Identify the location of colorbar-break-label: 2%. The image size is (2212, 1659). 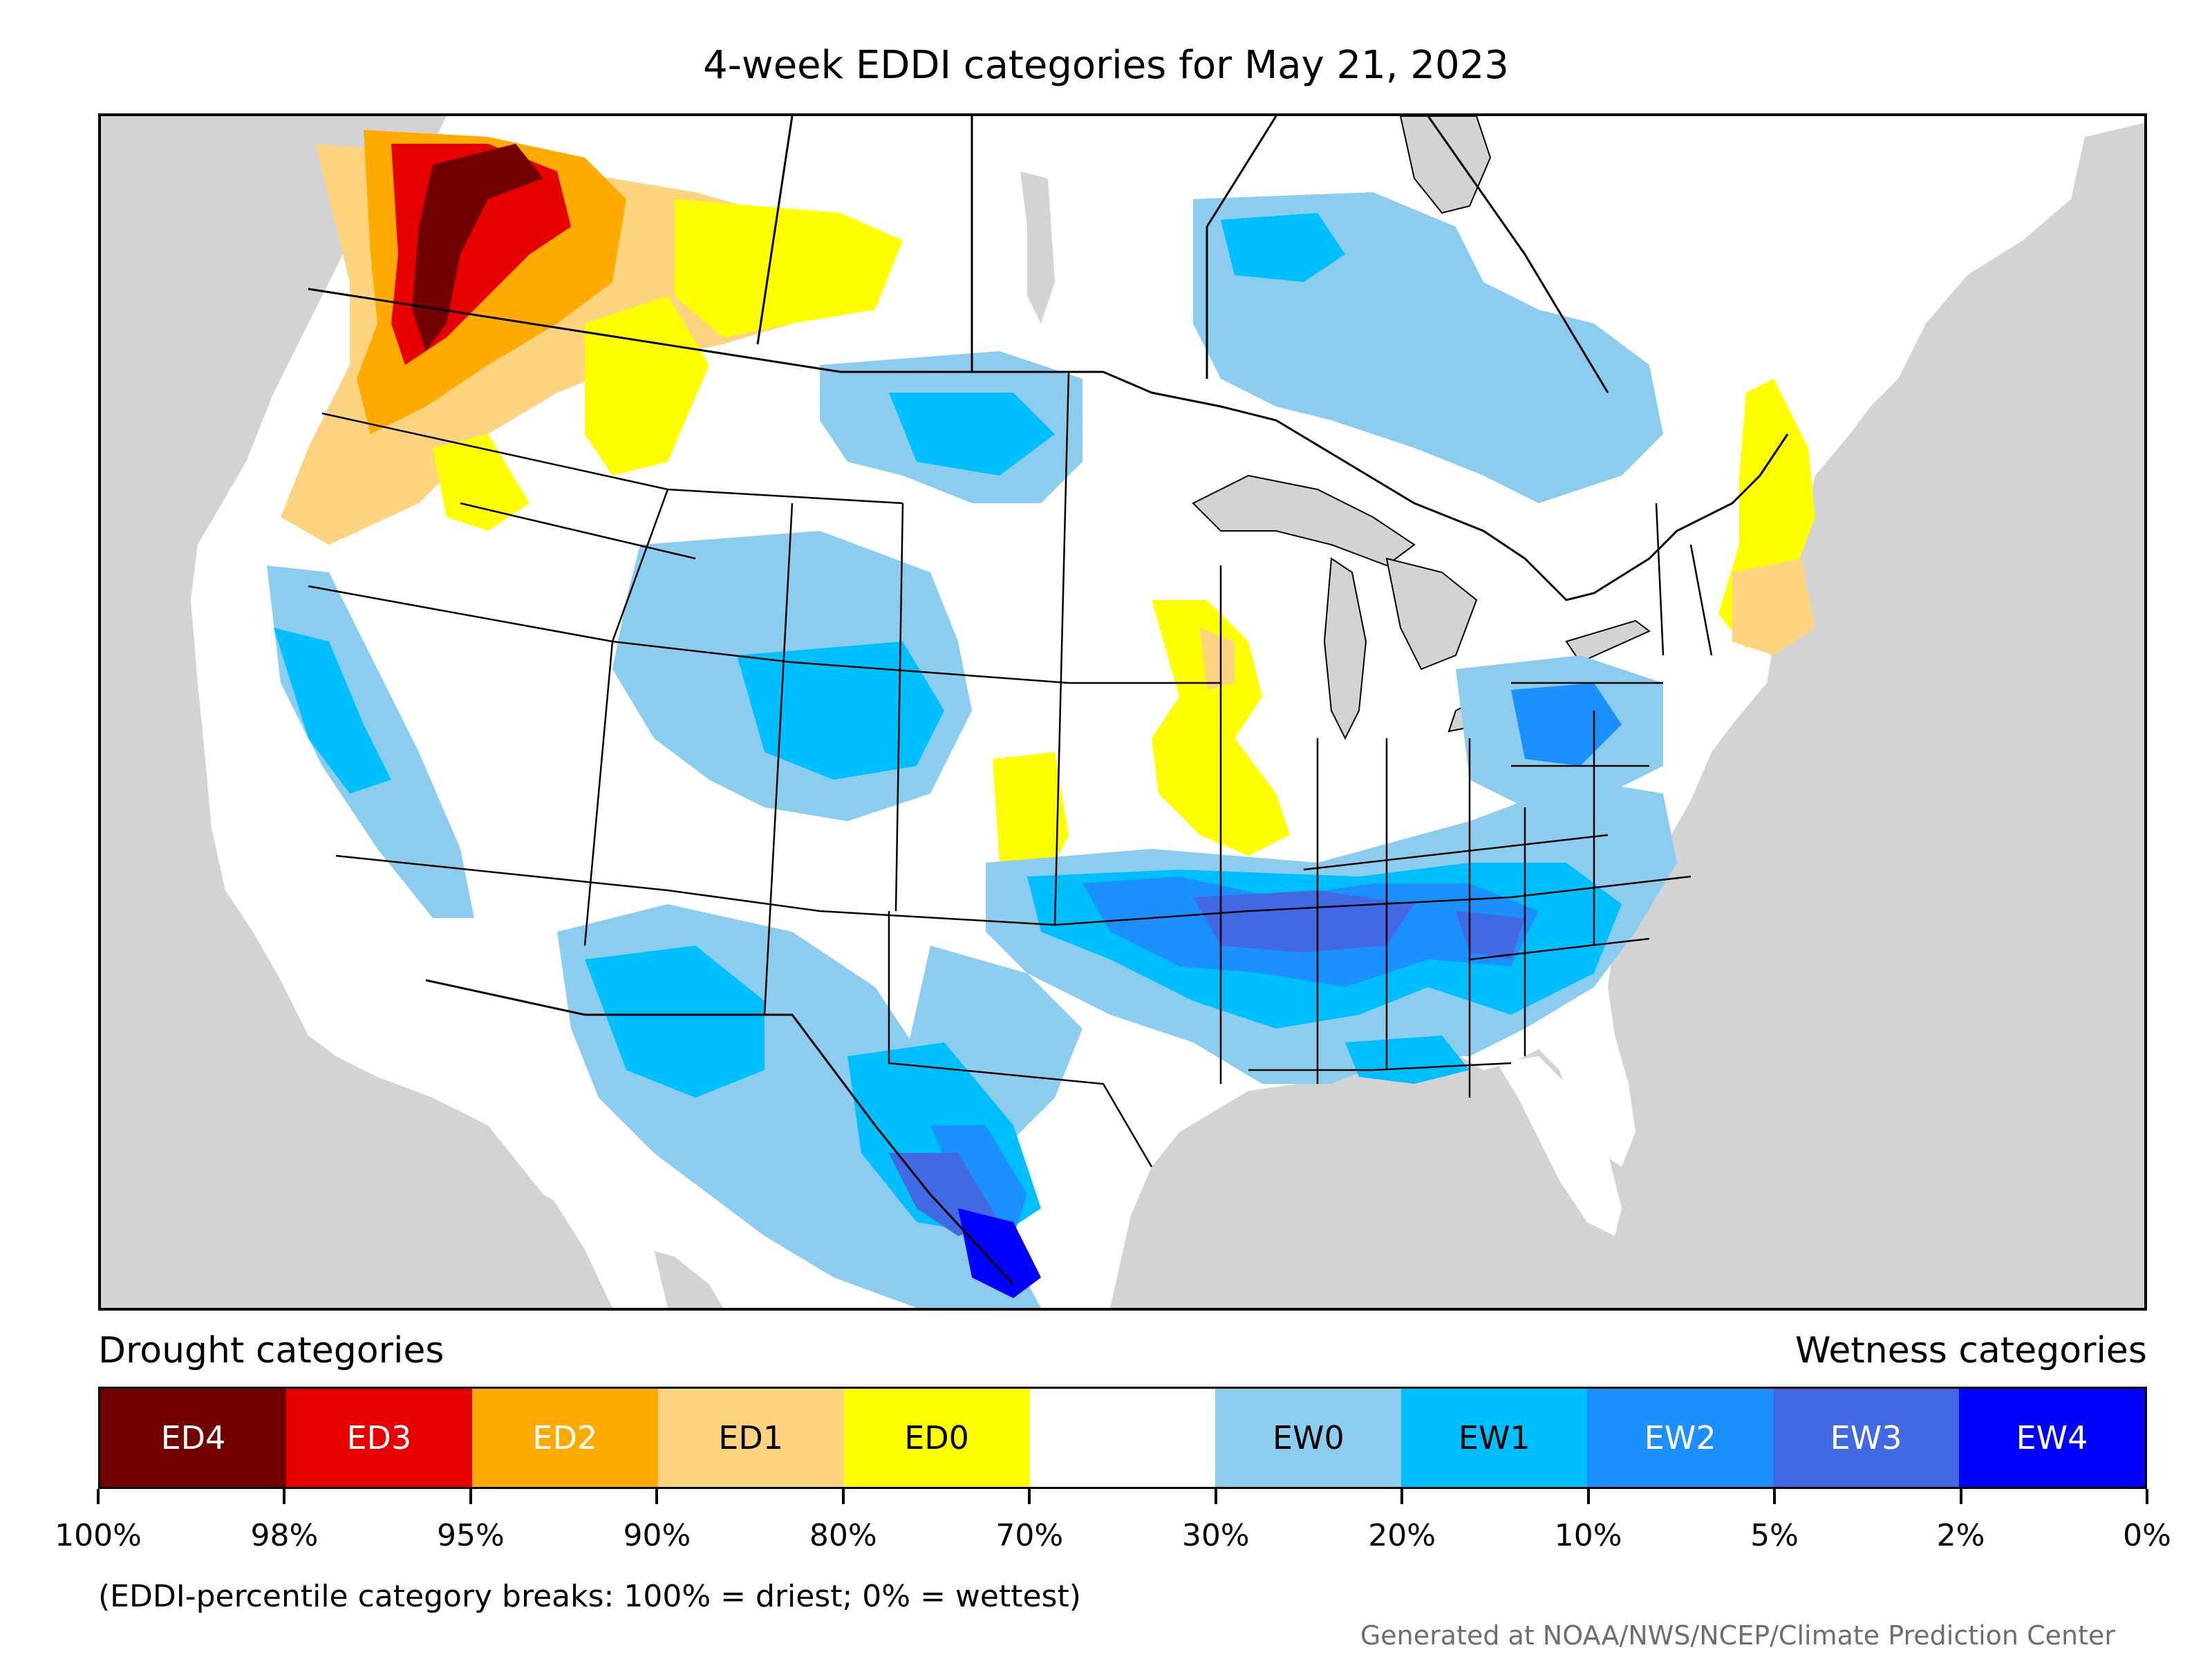
(1961, 1535).